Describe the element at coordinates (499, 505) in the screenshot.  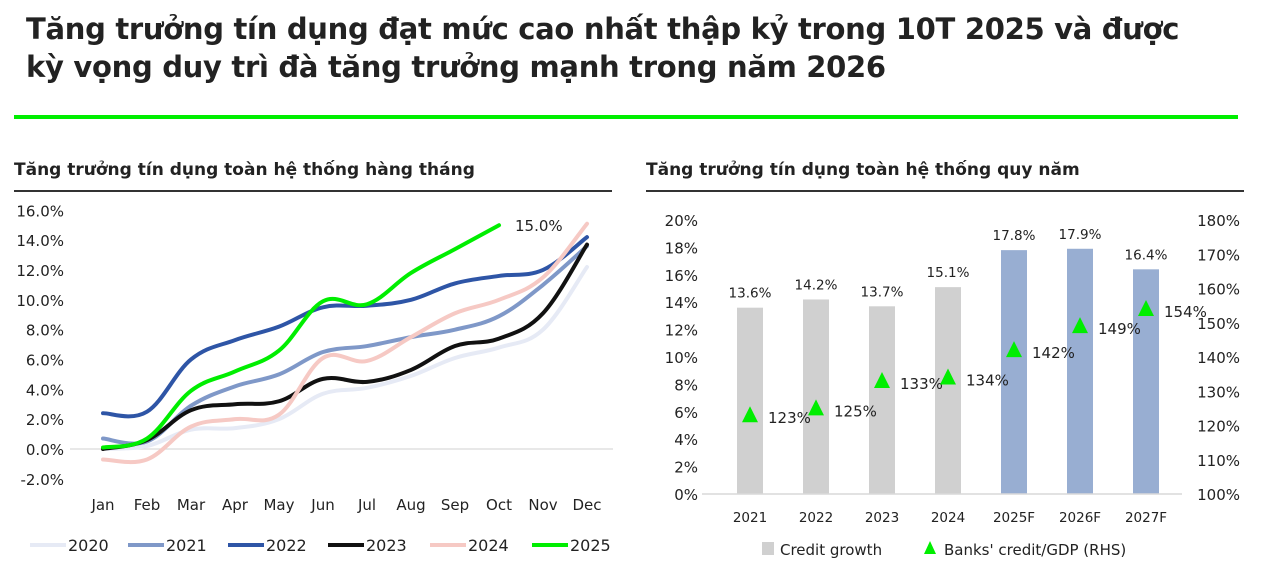
I see `x-axis-tick-label: Oct` at that location.